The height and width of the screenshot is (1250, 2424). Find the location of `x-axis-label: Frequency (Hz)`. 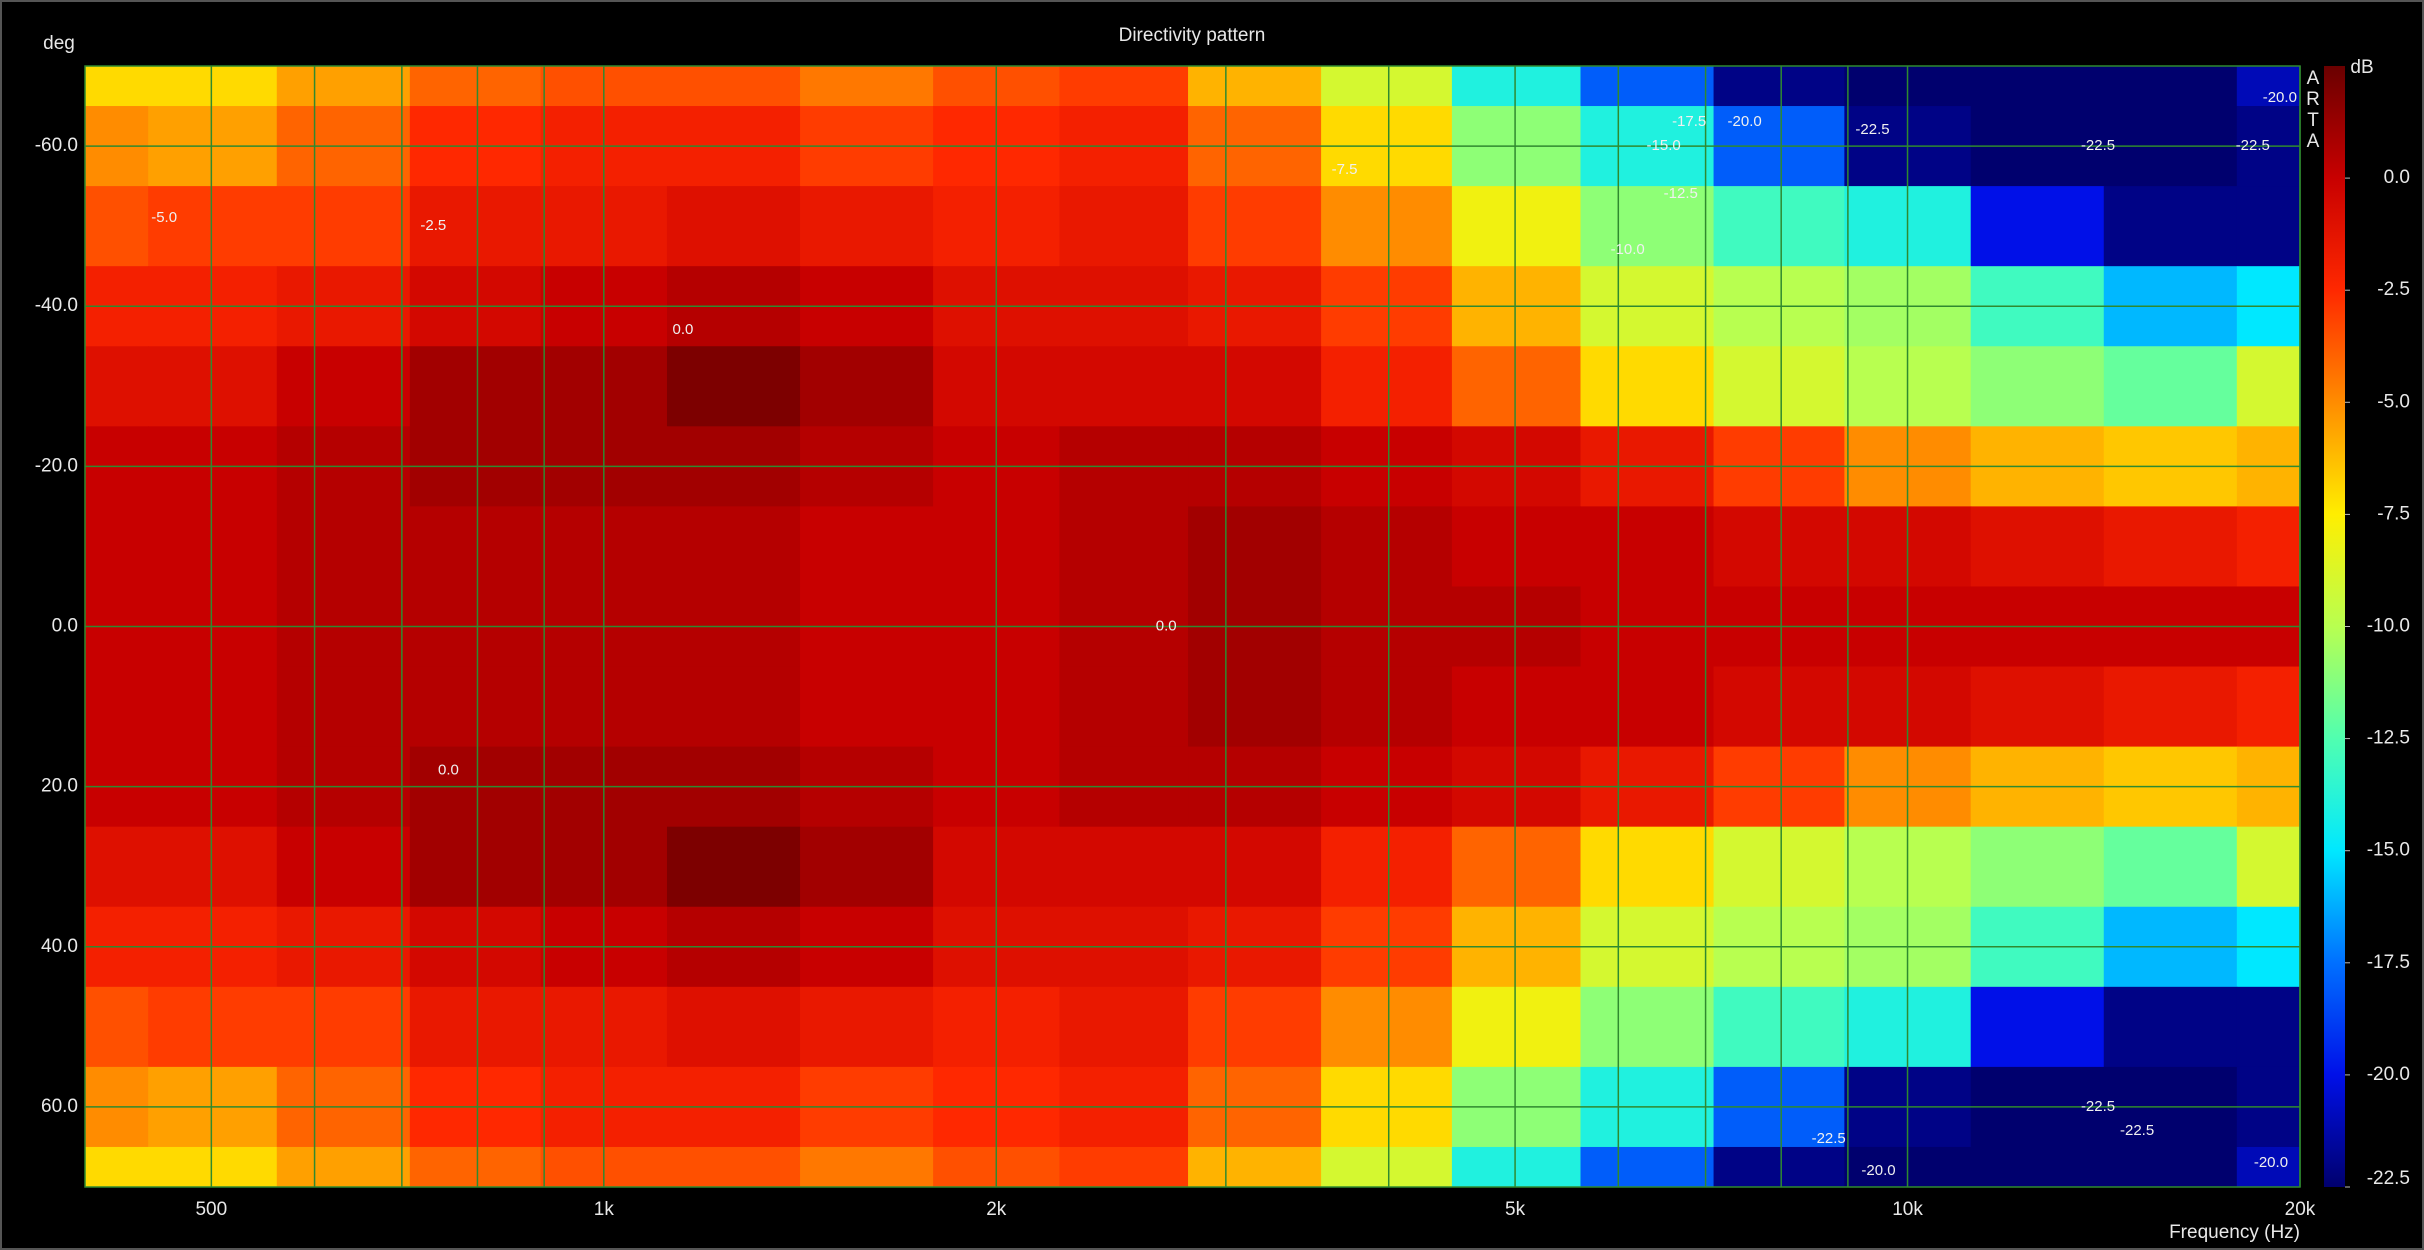

x-axis-label: Frequency (Hz) is located at coordinates (2234, 1232).